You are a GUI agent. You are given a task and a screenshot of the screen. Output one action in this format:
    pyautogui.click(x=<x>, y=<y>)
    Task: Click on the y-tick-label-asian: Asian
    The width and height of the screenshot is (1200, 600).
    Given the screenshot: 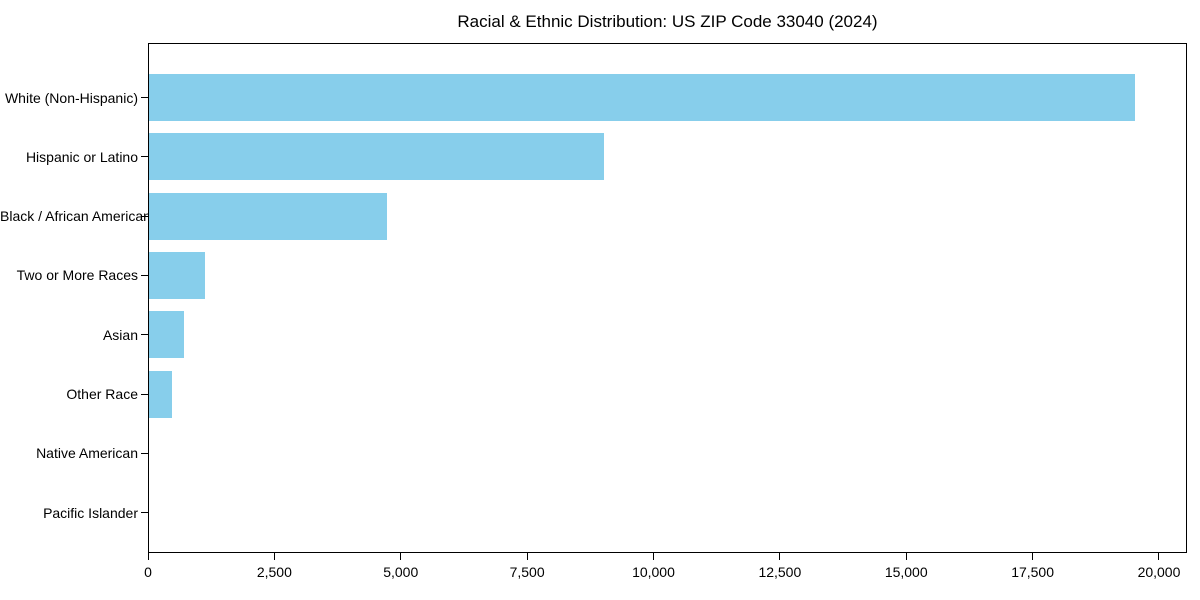 What is the action you would take?
    pyautogui.click(x=120, y=334)
    